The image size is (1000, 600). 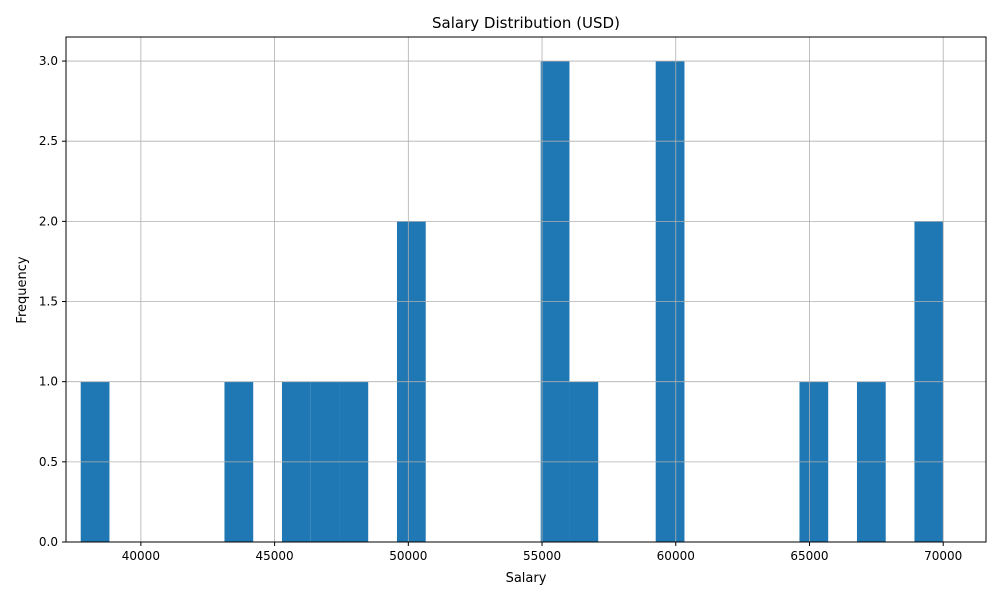 What do you see at coordinates (48, 382) in the screenshot?
I see `y-tick-label: 1.0` at bounding box center [48, 382].